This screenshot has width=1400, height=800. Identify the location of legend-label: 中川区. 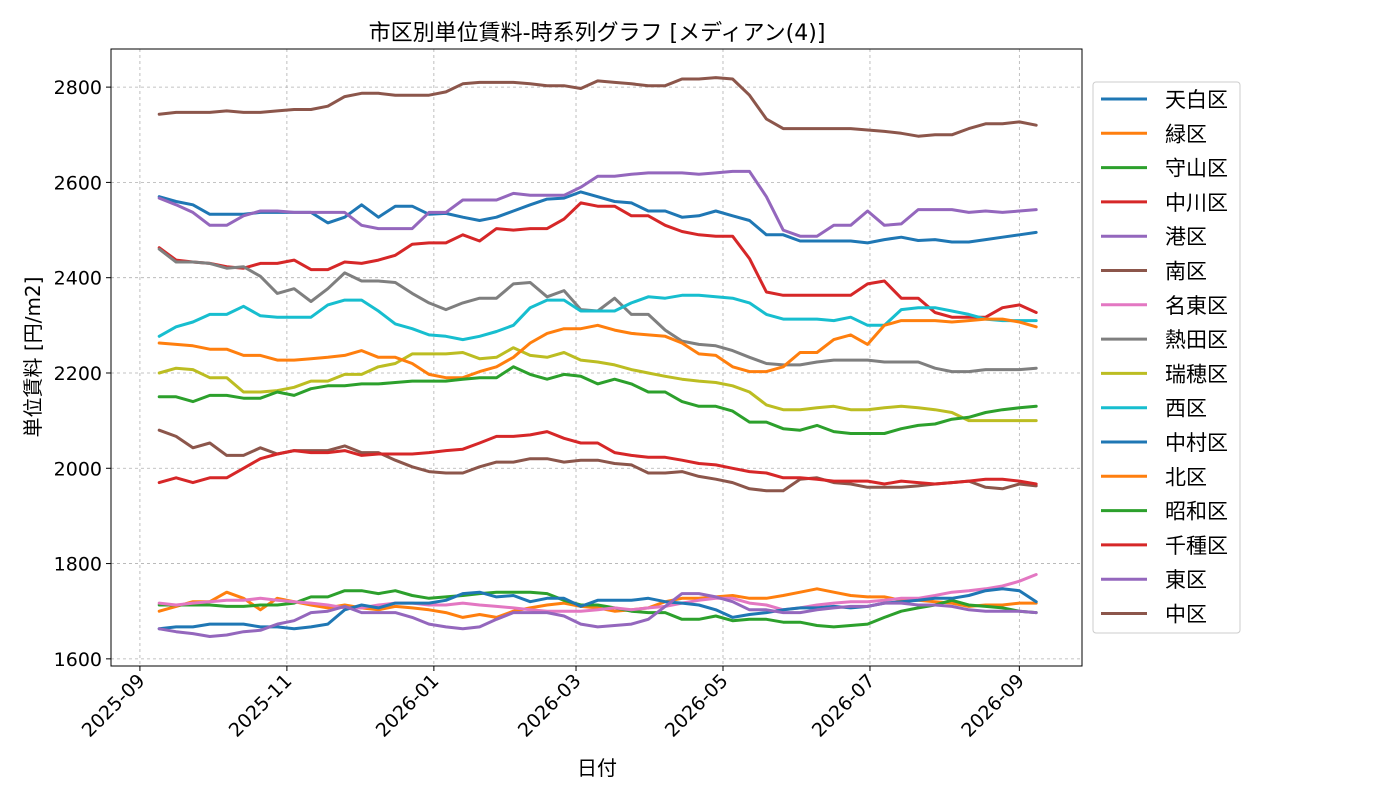
(1196, 203).